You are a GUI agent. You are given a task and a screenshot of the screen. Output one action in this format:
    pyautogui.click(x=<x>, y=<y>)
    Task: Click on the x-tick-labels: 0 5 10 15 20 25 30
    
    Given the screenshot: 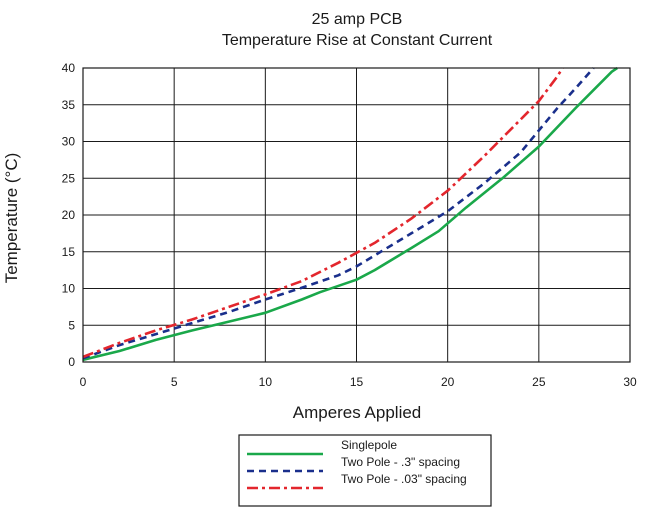 What is the action you would take?
    pyautogui.click(x=358, y=382)
    